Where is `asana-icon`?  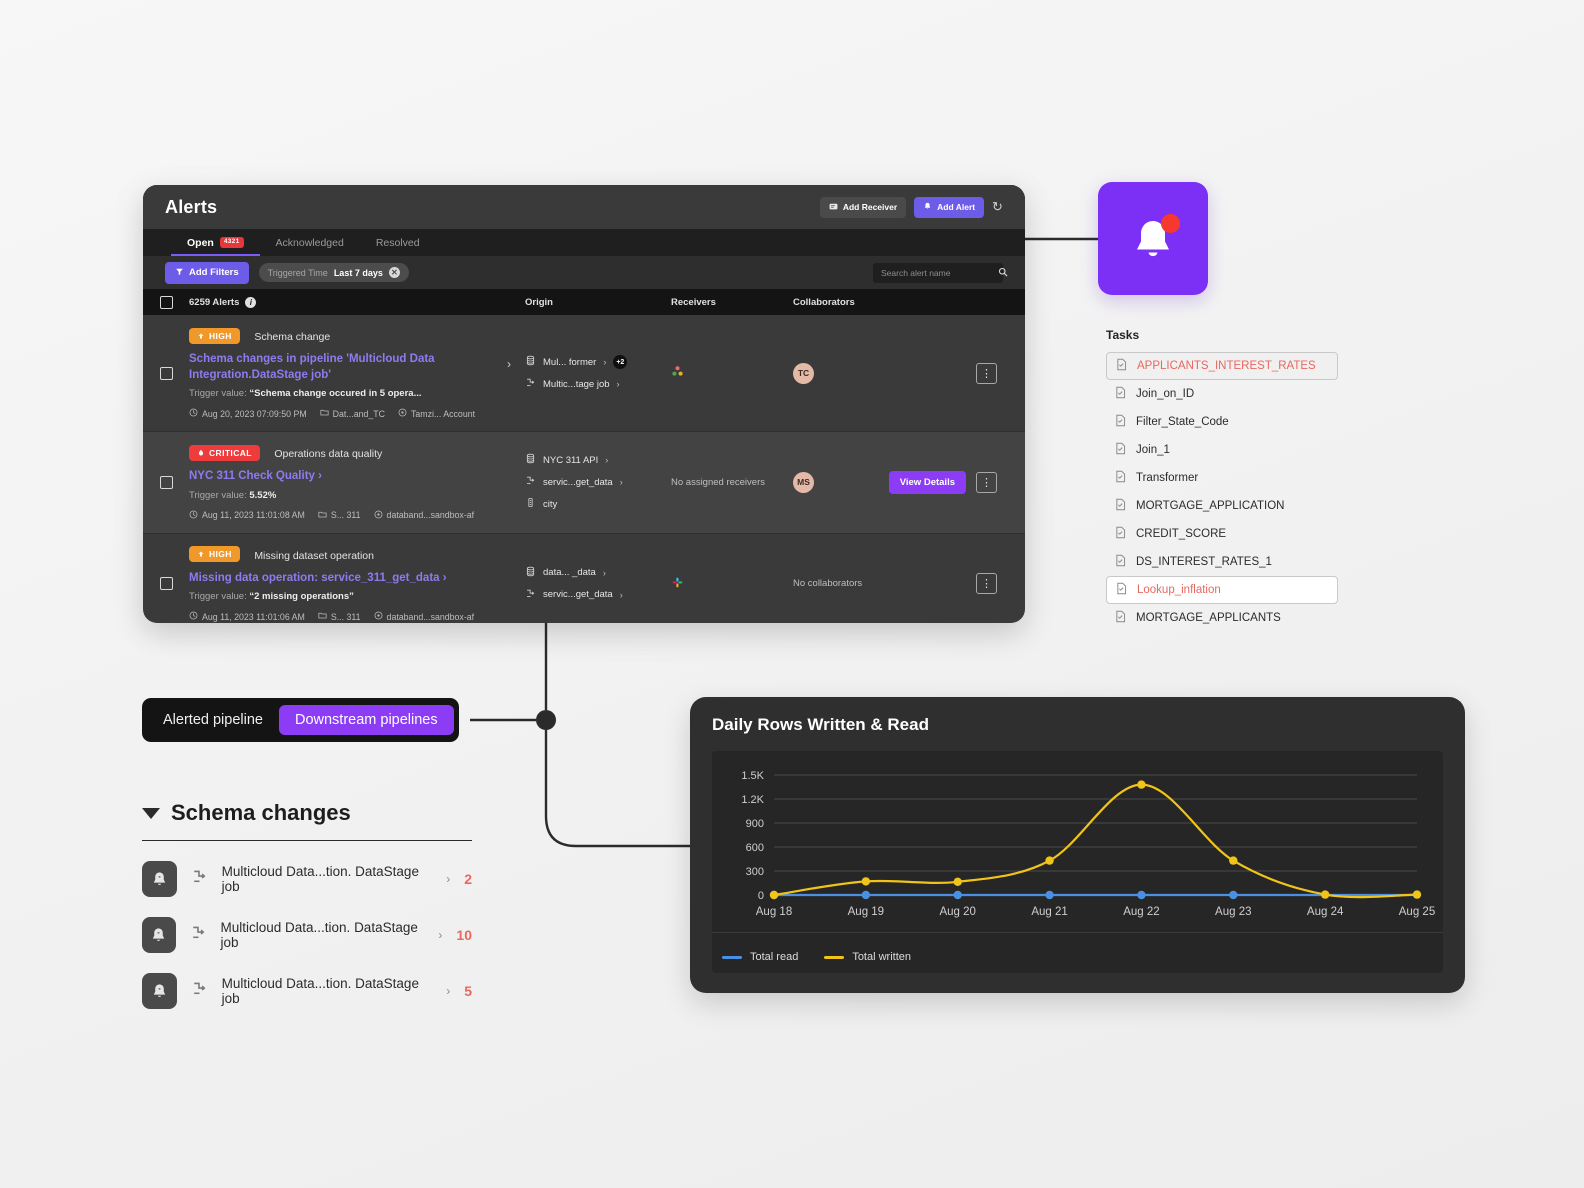 asana-icon is located at coordinates (677, 373).